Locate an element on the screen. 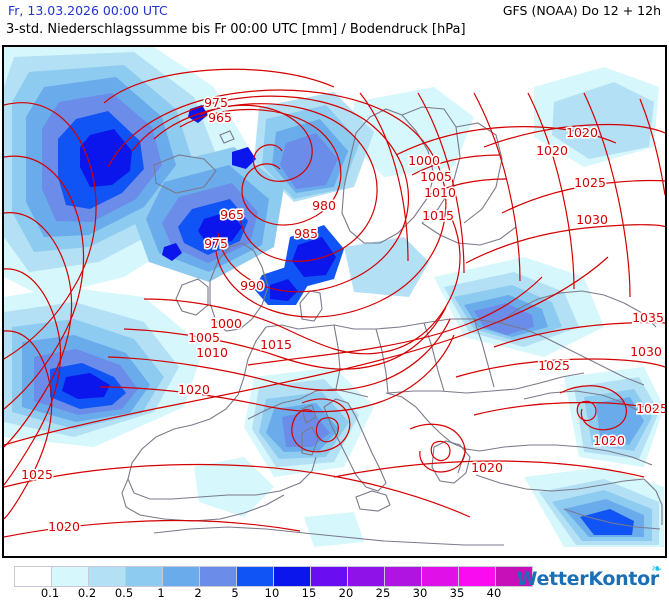  legend-tick: 15 is located at coordinates (309, 593).